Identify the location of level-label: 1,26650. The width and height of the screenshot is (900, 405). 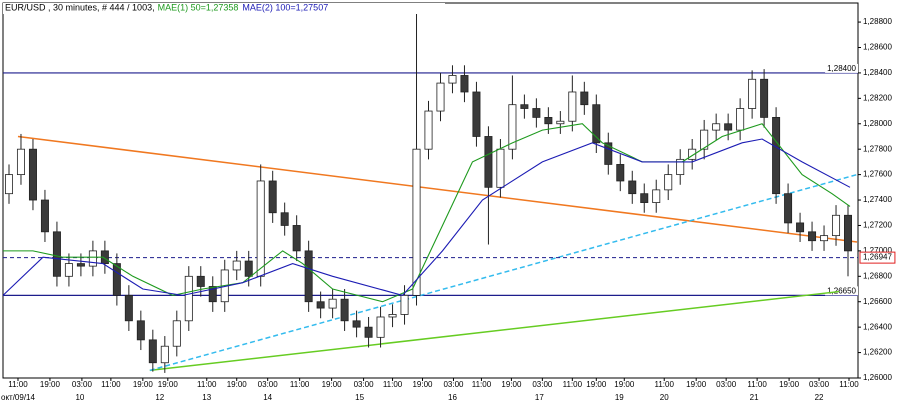
(841, 290).